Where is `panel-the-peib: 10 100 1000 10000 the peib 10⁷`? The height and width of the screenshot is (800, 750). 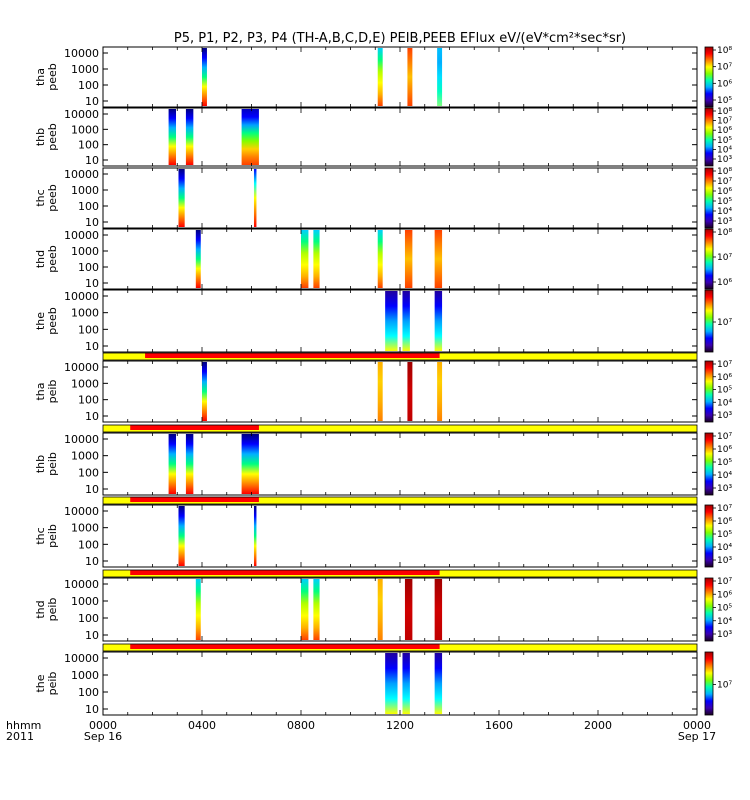
panel-the-peib: 10 100 1000 10000 the peib 10⁷ is located at coordinates (383, 679).